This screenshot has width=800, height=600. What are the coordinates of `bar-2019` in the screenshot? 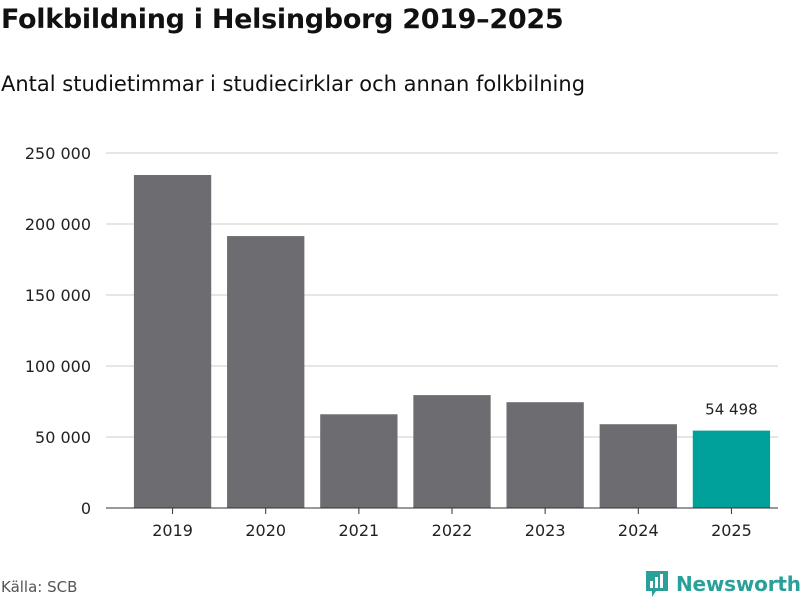 It's located at (172, 341).